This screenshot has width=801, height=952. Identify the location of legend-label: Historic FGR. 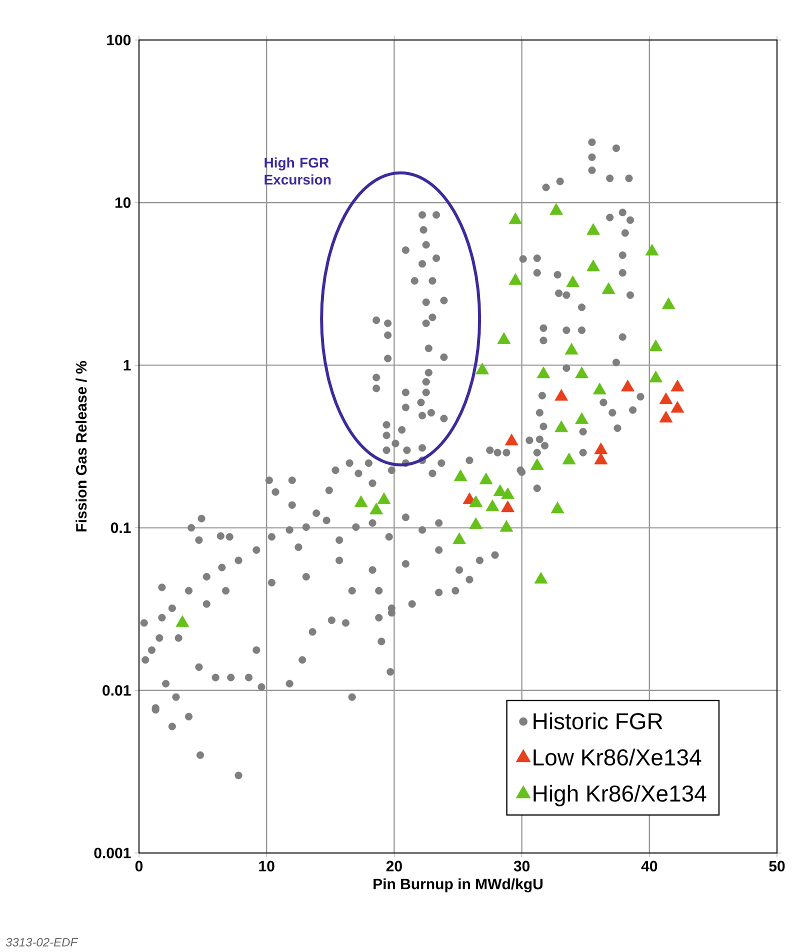
(598, 721).